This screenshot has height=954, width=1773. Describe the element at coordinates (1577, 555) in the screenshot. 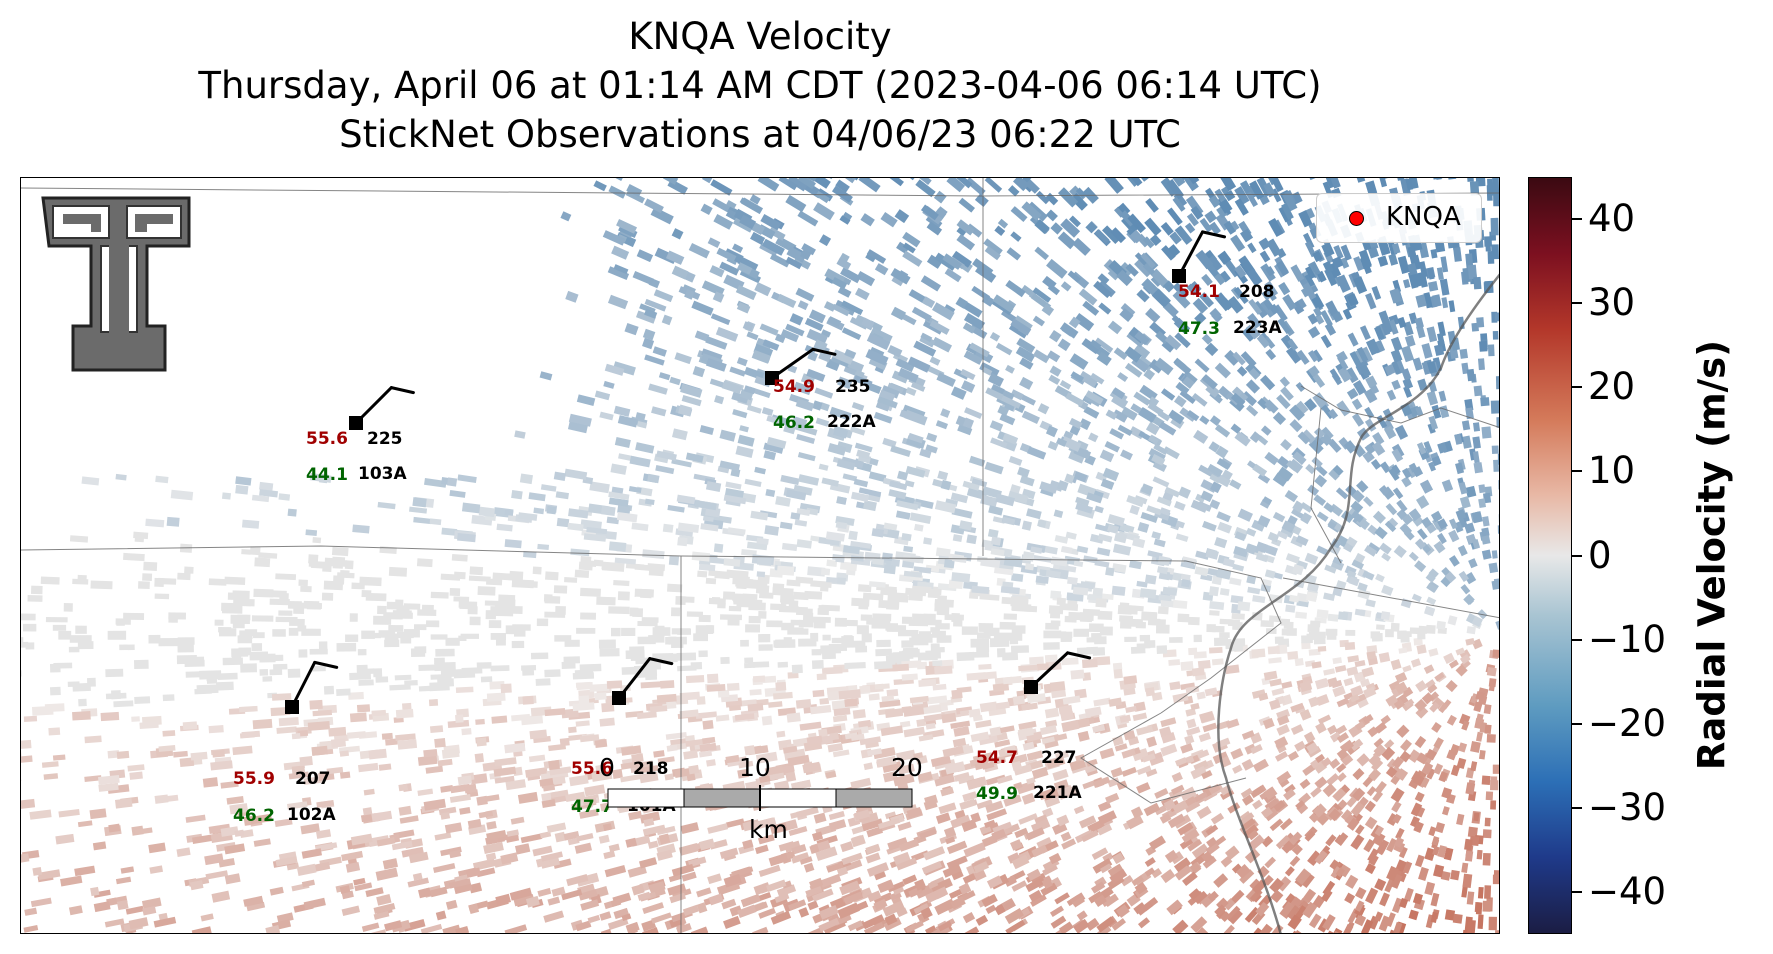

I see `colorbar-tick-mark` at that location.